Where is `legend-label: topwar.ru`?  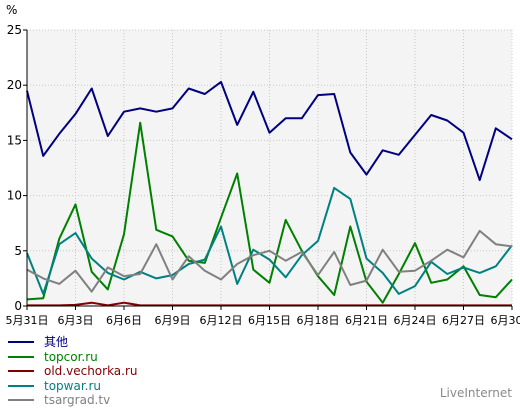 legend-label: topwar.ru is located at coordinates (72, 386).